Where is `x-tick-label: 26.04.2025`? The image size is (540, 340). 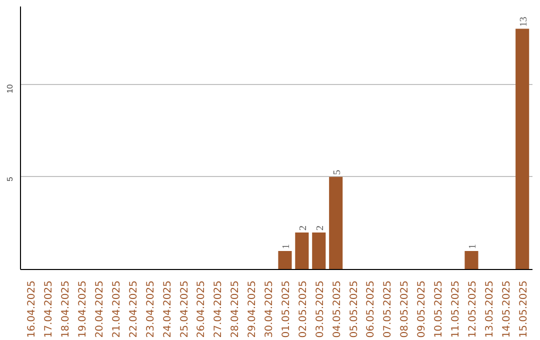 x-tick-label: 26.04.2025 is located at coordinates (202, 309).